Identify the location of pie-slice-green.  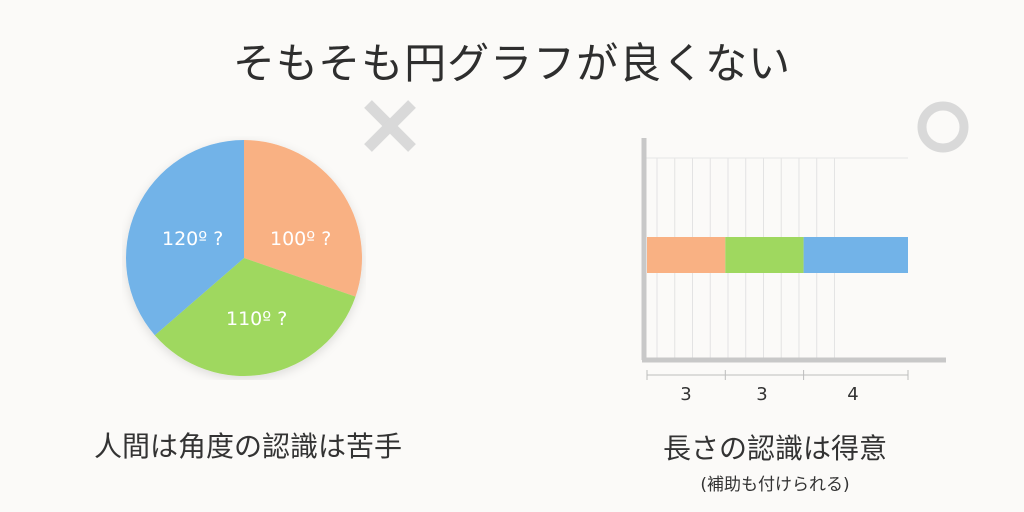
(255, 317).